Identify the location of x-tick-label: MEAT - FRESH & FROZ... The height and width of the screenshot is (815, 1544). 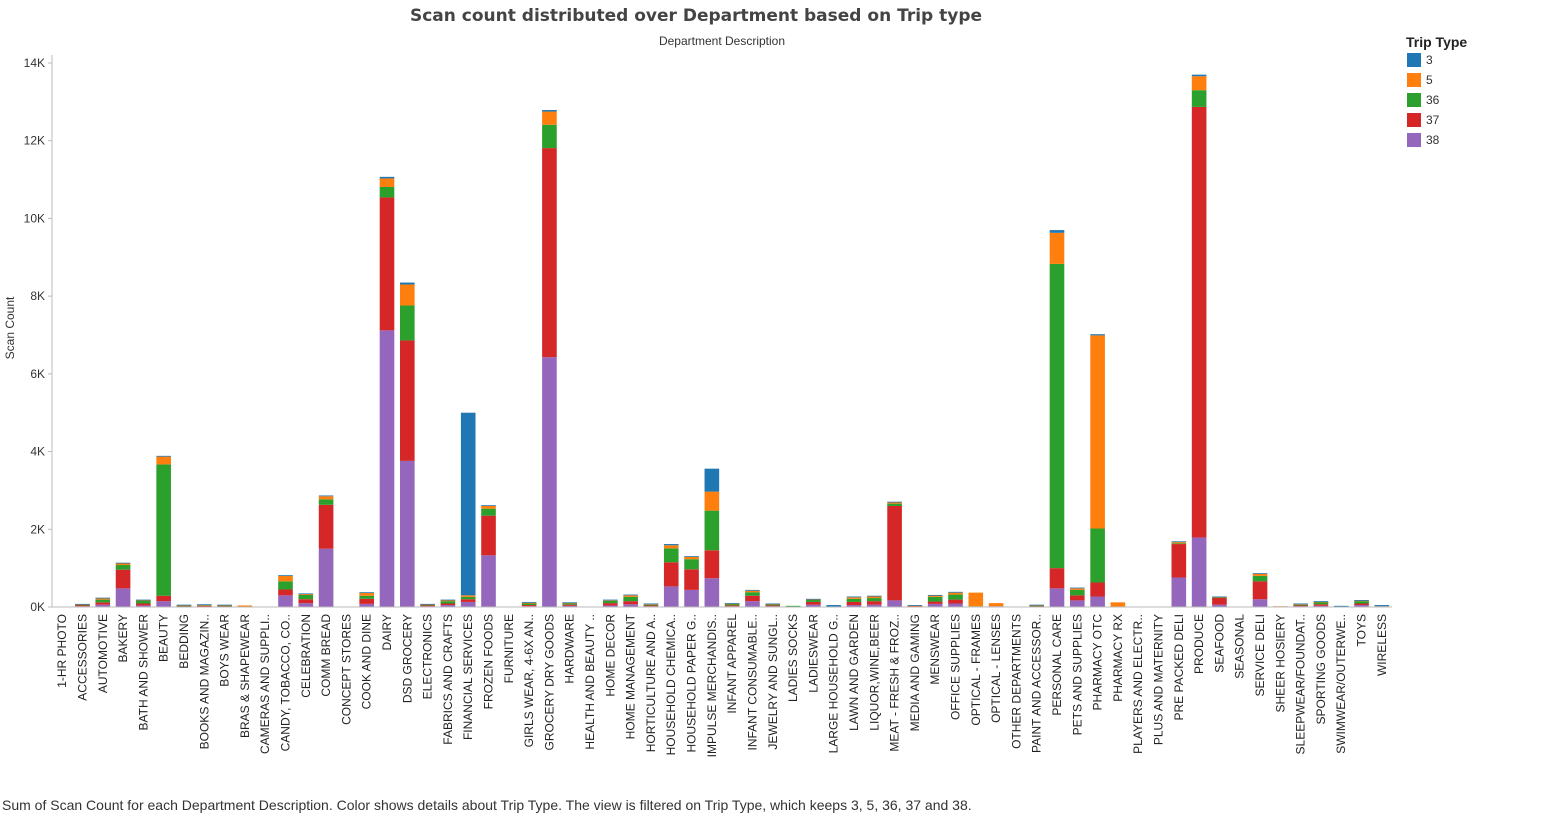
(895, 683).